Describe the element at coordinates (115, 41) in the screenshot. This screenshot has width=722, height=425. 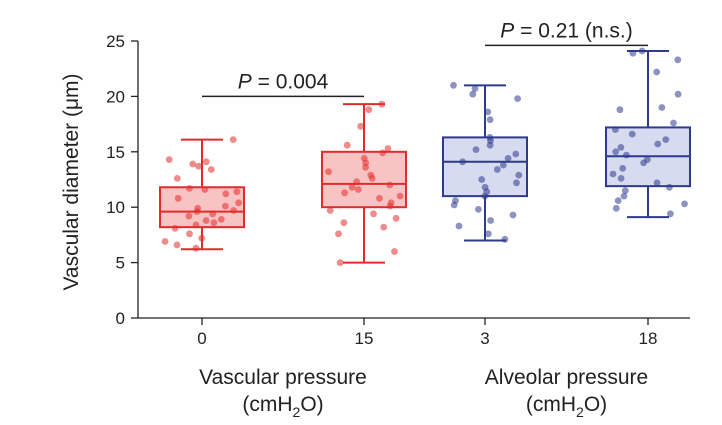
I see `y-tick-label: 25` at that location.